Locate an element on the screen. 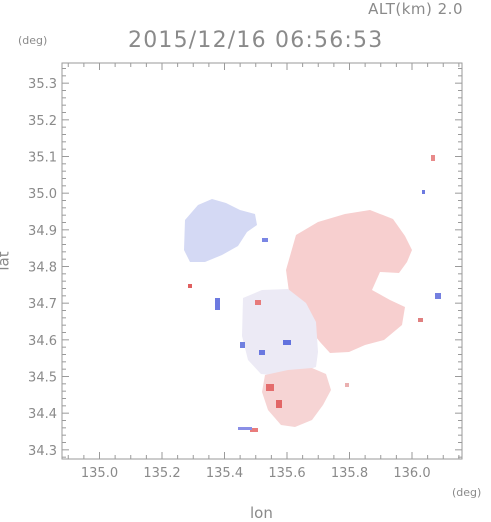 The height and width of the screenshot is (522, 491). y-tick-label: 34.7 is located at coordinates (42, 304).